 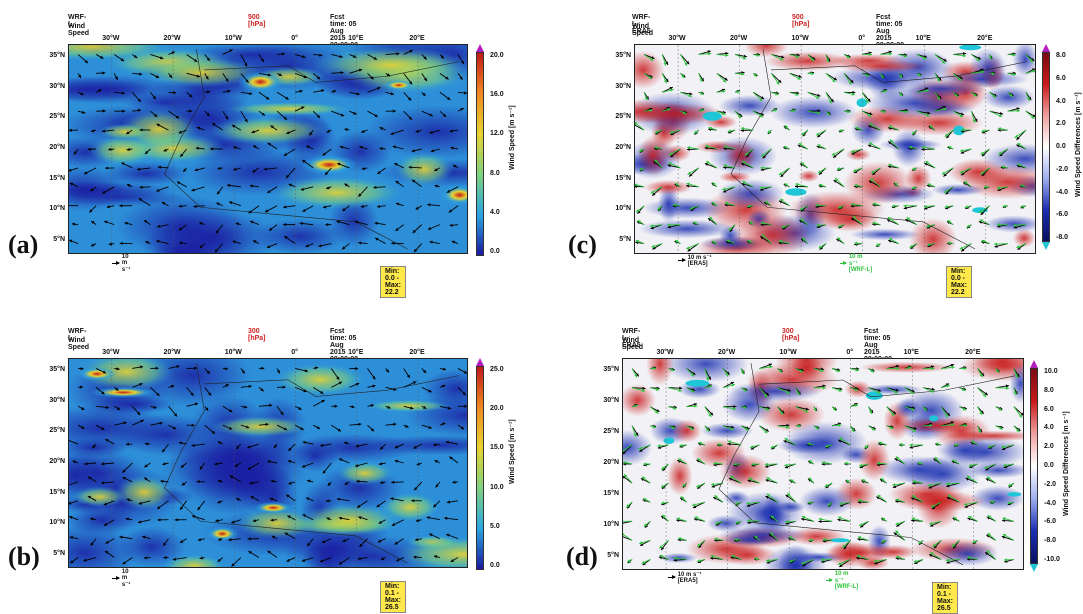 I want to click on panel-a-map, so click(x=268, y=149).